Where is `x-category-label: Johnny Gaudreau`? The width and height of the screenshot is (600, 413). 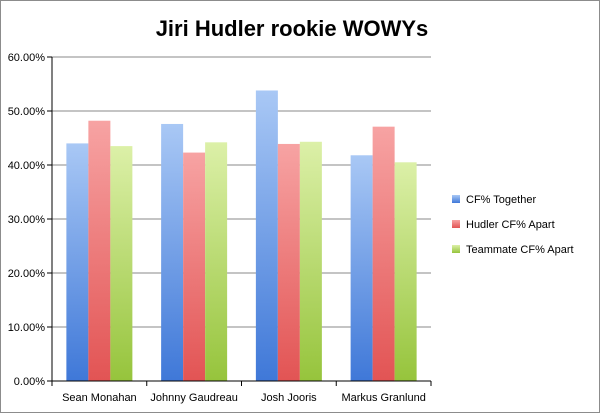
x-category-label: Johnny Gaudreau is located at coordinates (193, 398).